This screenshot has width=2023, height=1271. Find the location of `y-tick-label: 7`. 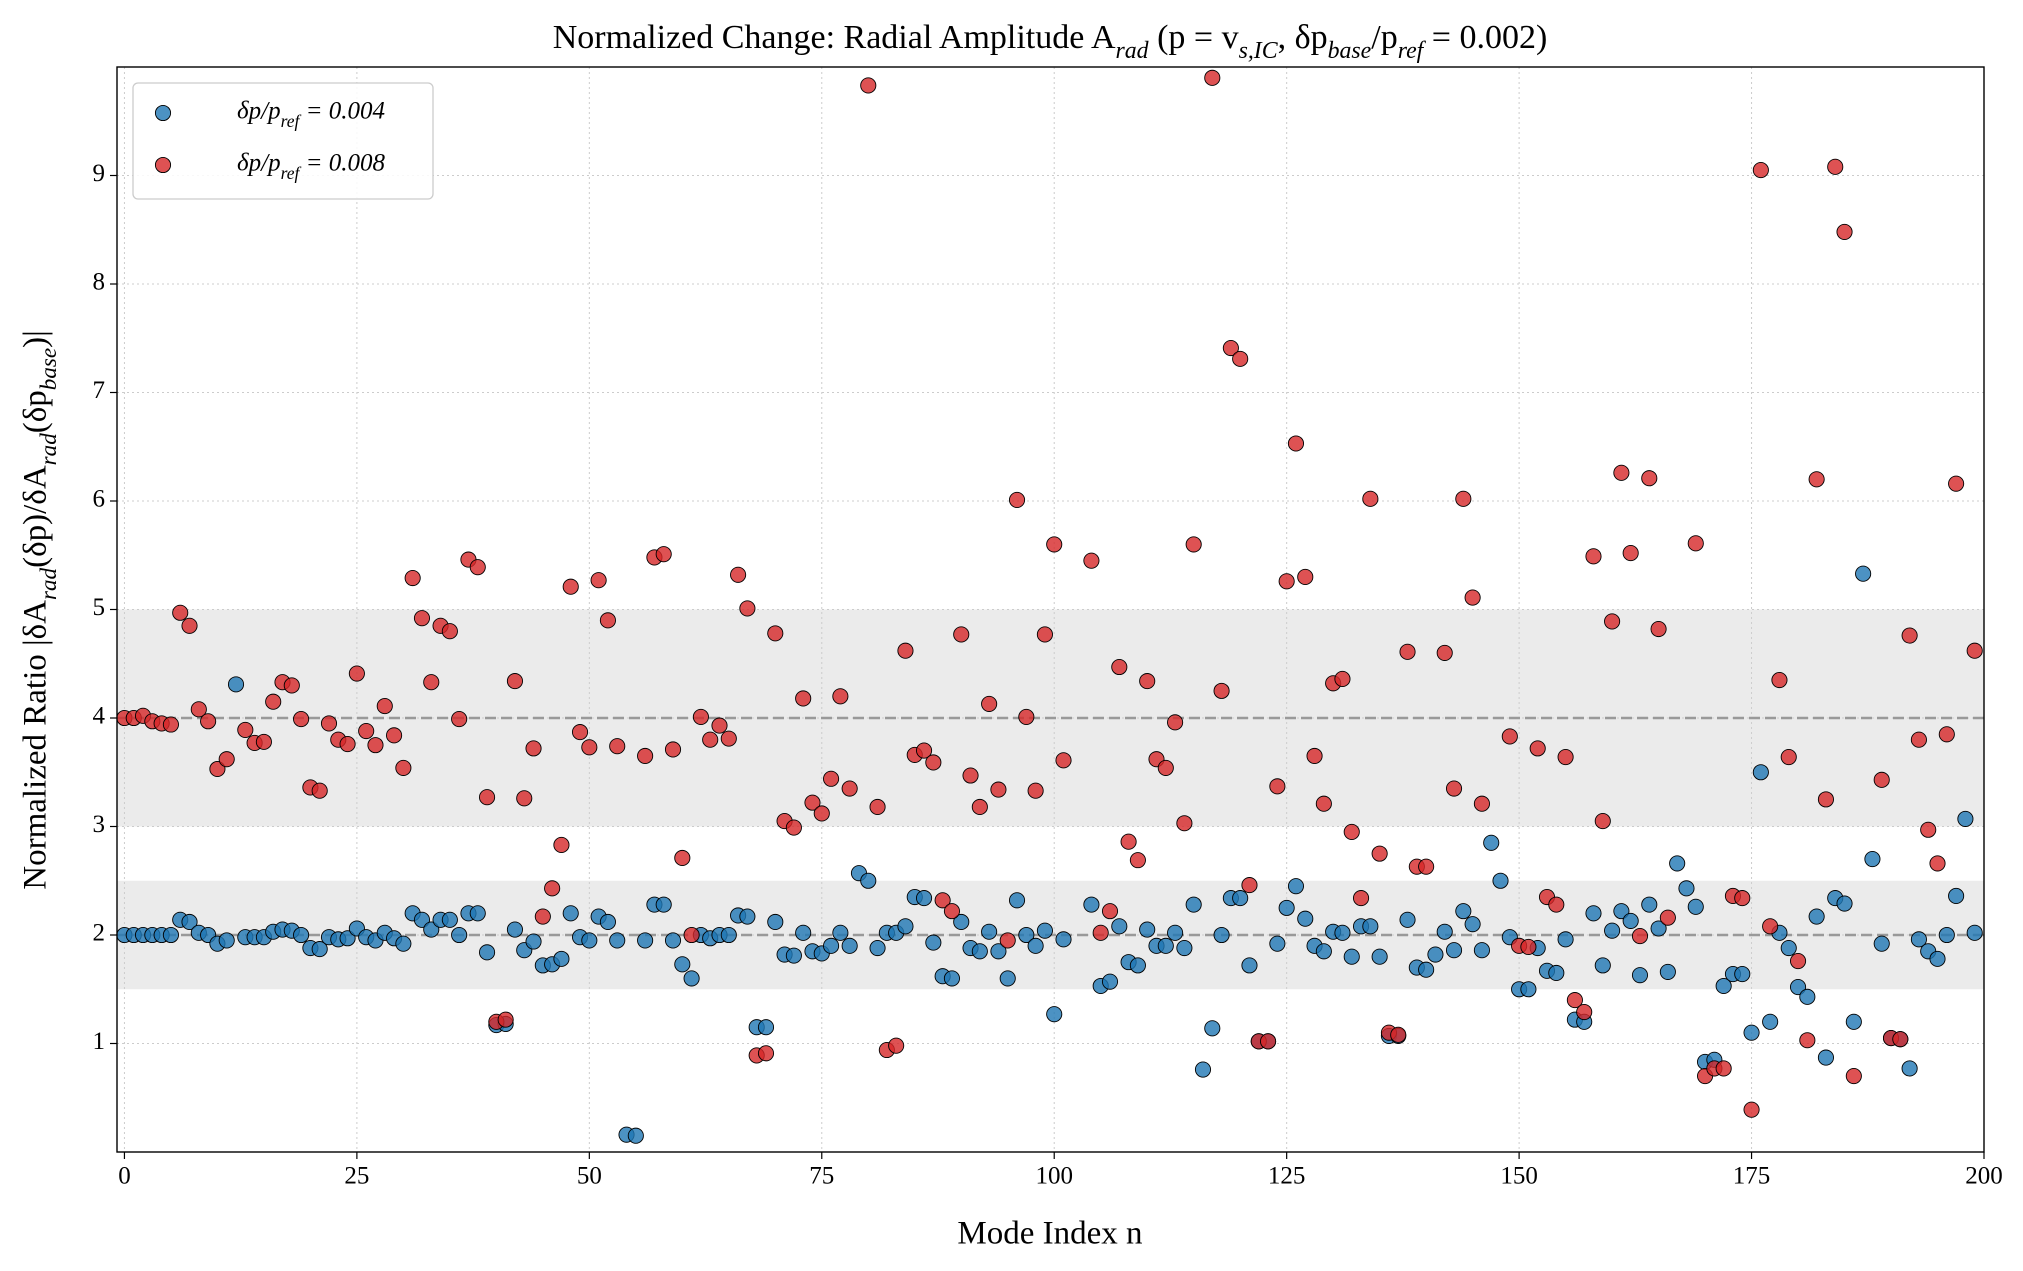

y-tick-label: 7 is located at coordinates (99, 390).